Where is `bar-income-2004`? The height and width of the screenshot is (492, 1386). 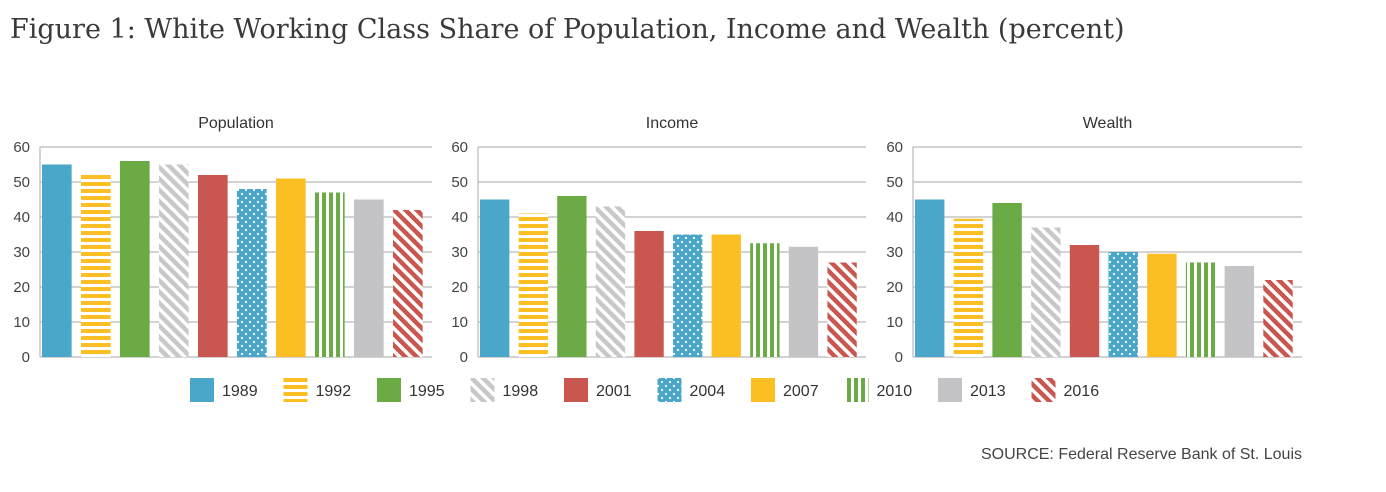 bar-income-2004 is located at coordinates (688, 295).